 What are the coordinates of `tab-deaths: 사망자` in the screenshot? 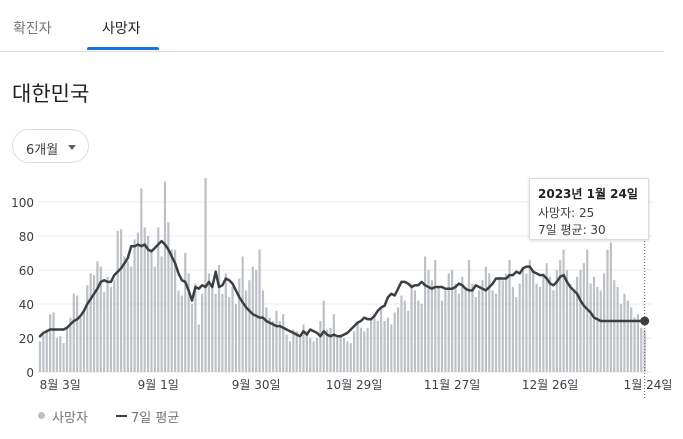 It's located at (121, 29).